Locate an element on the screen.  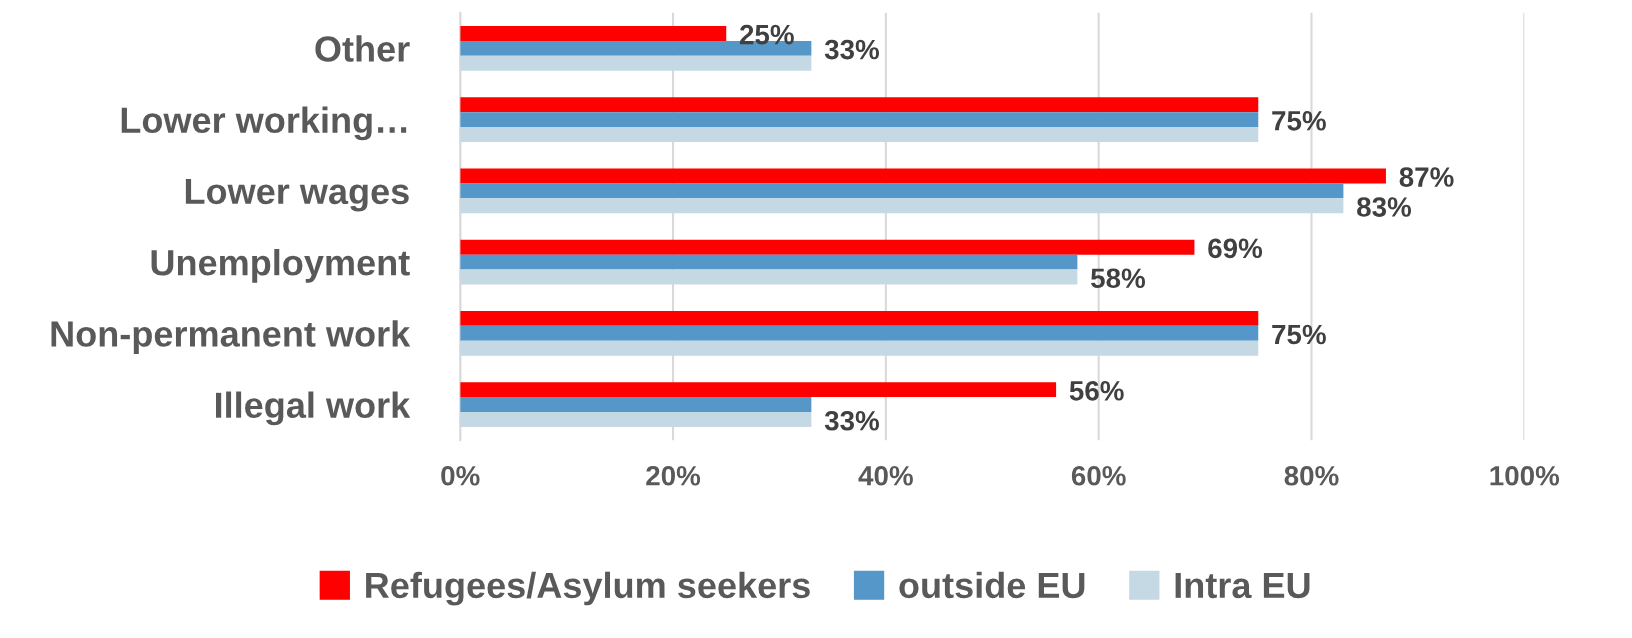
x-tick-label: 40% is located at coordinates (885, 475).